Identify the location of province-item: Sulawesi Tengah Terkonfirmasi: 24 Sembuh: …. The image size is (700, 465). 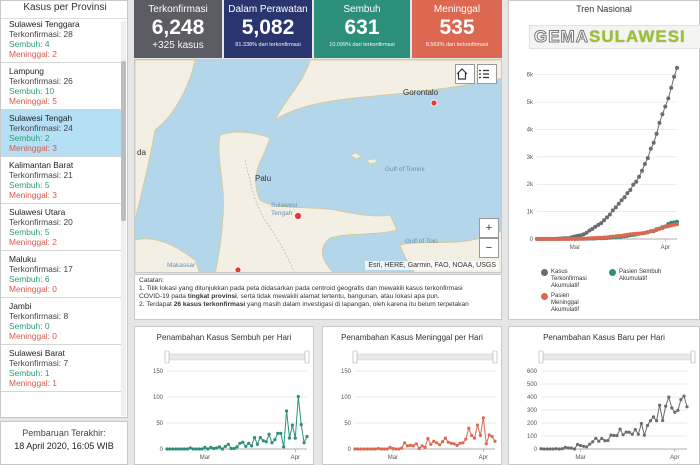
(62, 133).